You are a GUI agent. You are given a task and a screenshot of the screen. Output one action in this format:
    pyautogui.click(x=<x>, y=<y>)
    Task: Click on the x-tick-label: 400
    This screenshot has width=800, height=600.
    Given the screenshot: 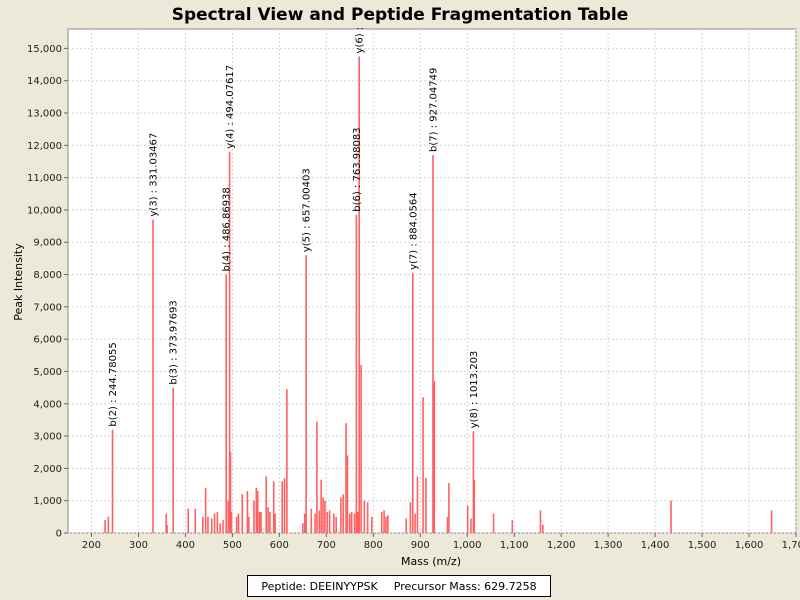 What is the action you would take?
    pyautogui.click(x=185, y=545)
    